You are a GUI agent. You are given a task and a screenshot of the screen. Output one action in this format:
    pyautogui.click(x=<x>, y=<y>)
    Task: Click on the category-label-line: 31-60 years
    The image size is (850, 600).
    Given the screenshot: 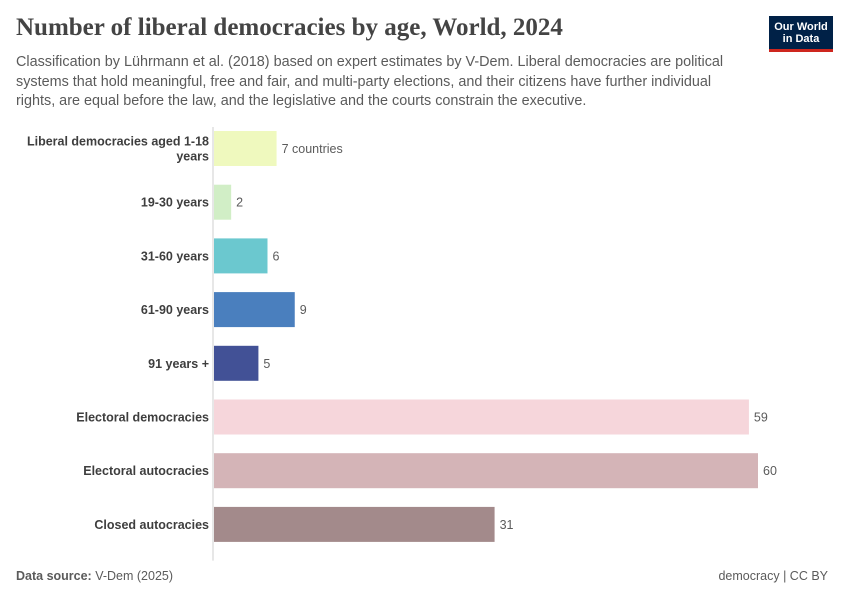 What is the action you would take?
    pyautogui.click(x=175, y=256)
    